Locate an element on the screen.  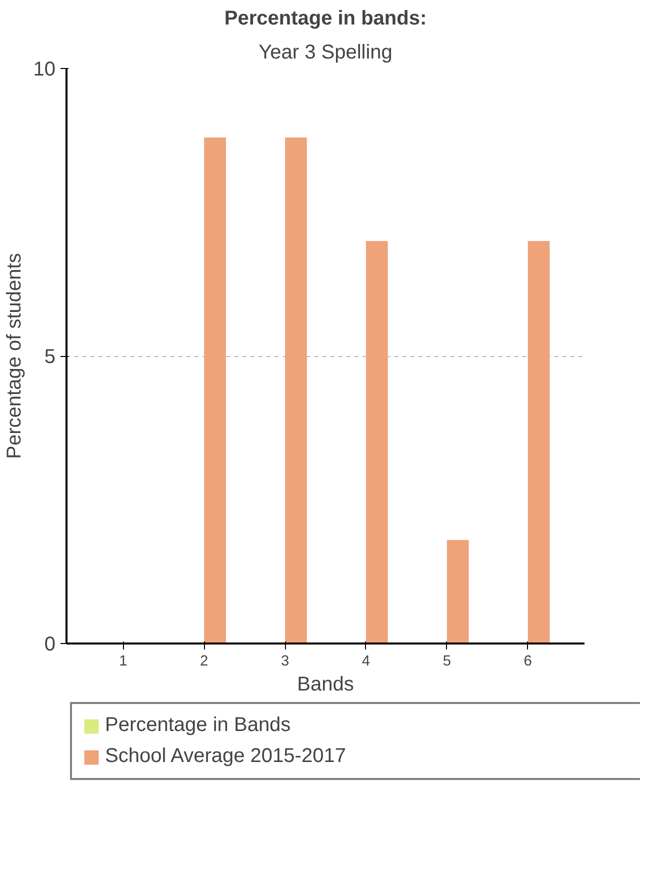
x-tick-label: 4 is located at coordinates (366, 662).